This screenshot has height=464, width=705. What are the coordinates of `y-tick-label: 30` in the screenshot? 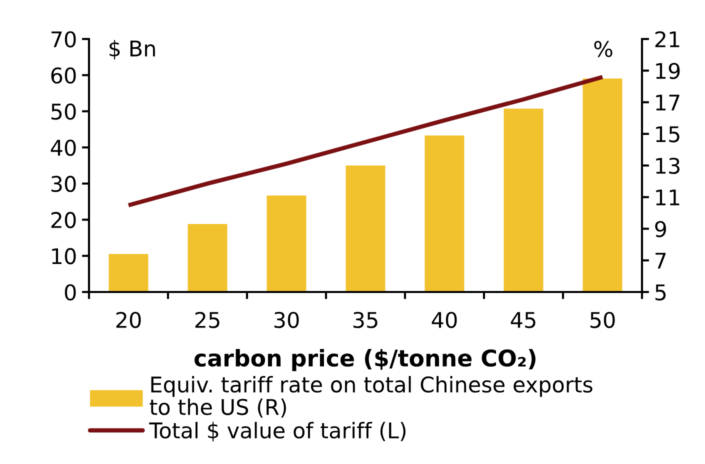 It's located at (63, 184).